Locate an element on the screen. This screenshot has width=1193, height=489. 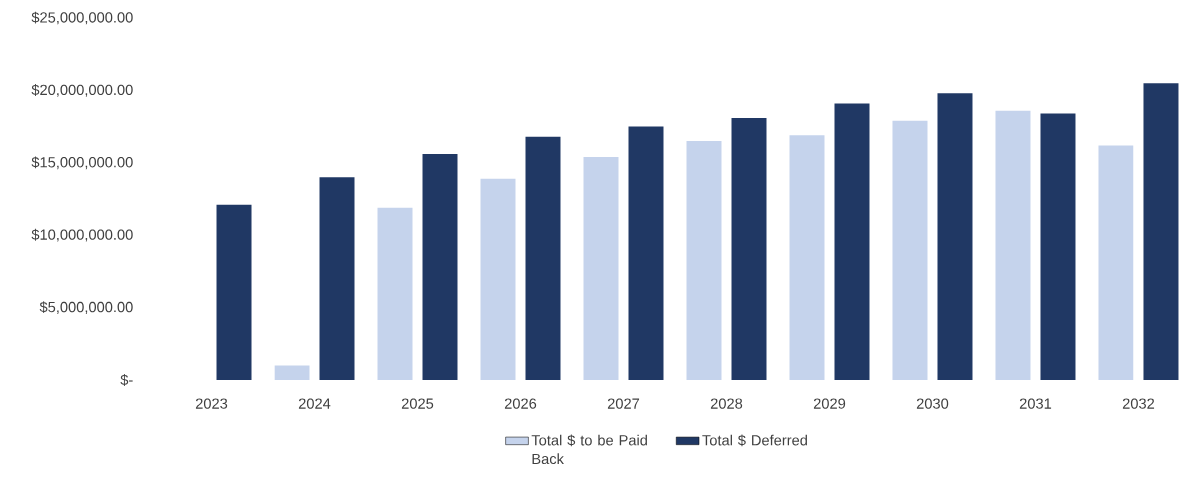
x-tick-label: 2026 is located at coordinates (520, 403).